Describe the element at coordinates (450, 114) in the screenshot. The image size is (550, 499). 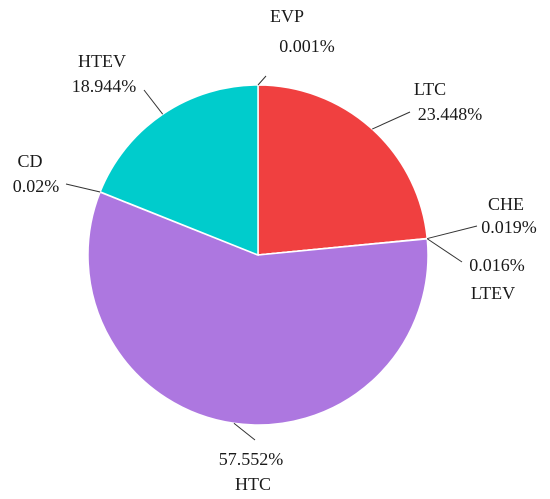
I see `slice-value-label: 23.448%` at that location.